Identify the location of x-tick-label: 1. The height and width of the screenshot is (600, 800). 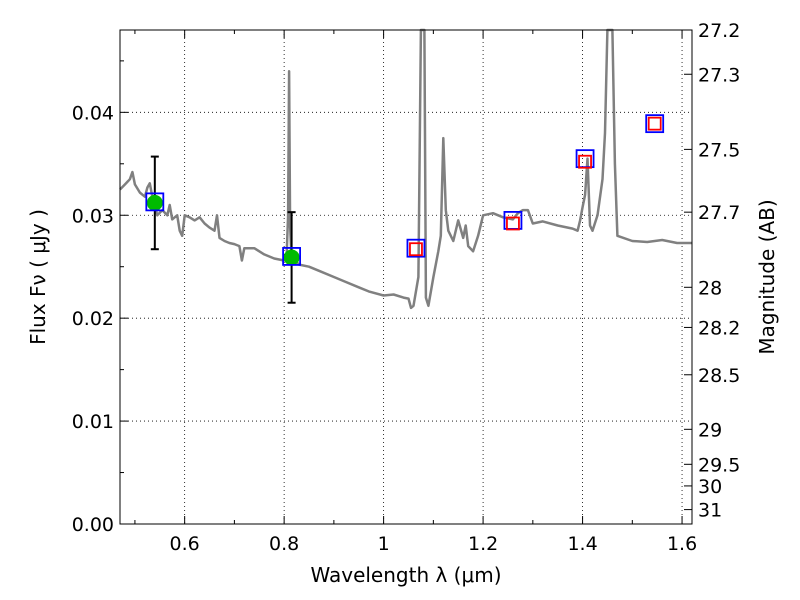
(384, 544).